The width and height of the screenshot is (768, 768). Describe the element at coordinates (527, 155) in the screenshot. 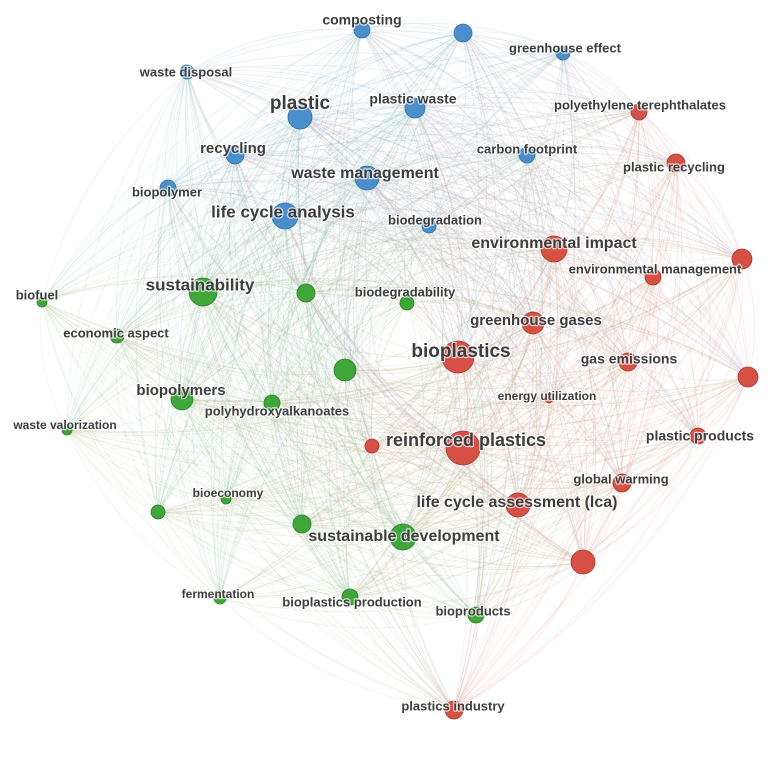

I see `node-carbon-footprint` at that location.